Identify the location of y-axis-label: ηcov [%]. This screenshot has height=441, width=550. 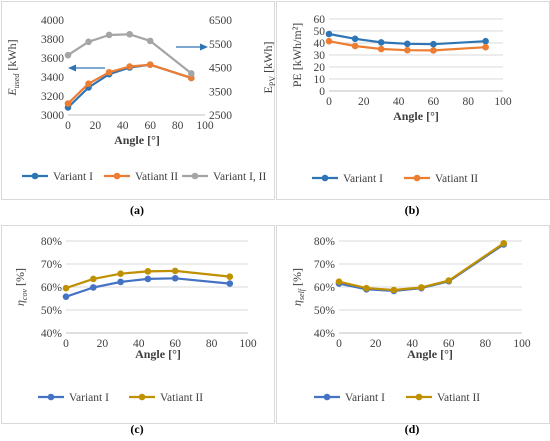
(21, 287).